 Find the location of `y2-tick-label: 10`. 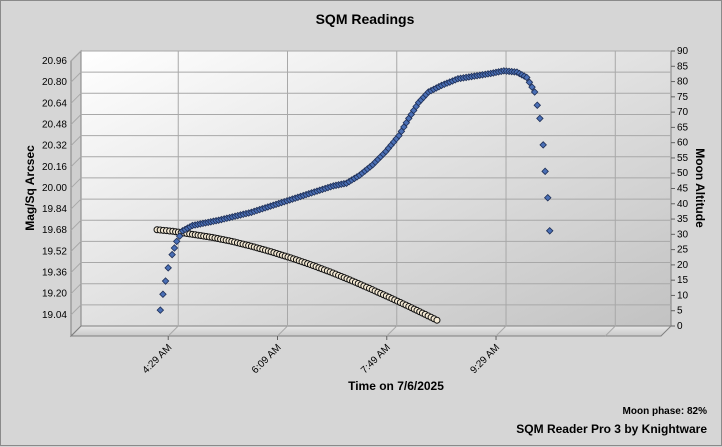

y2-tick-label: 10 is located at coordinates (683, 295).